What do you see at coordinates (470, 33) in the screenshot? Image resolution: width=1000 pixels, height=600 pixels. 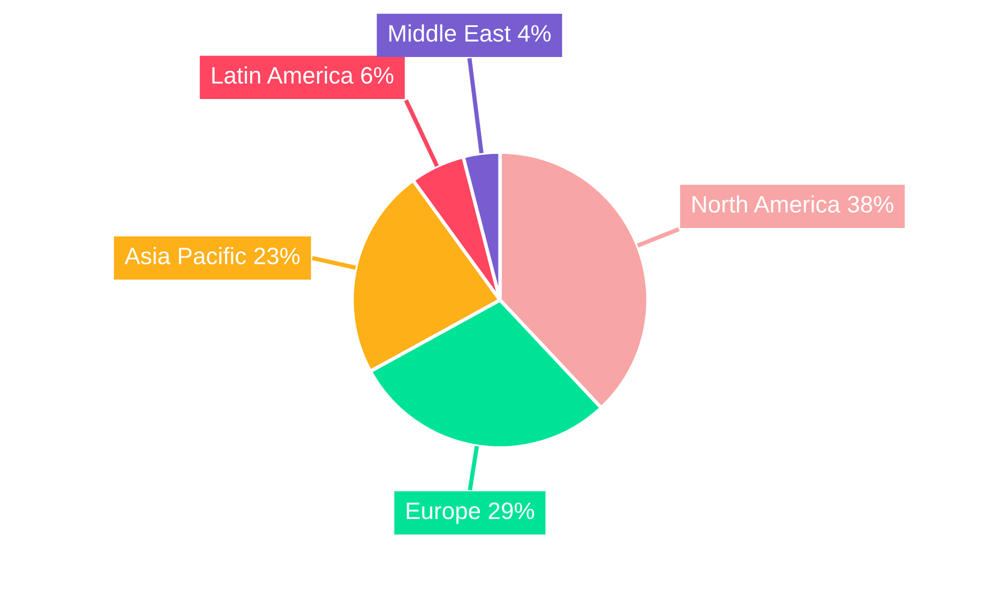 I see `slice-label: Middle East 4%` at bounding box center [470, 33].